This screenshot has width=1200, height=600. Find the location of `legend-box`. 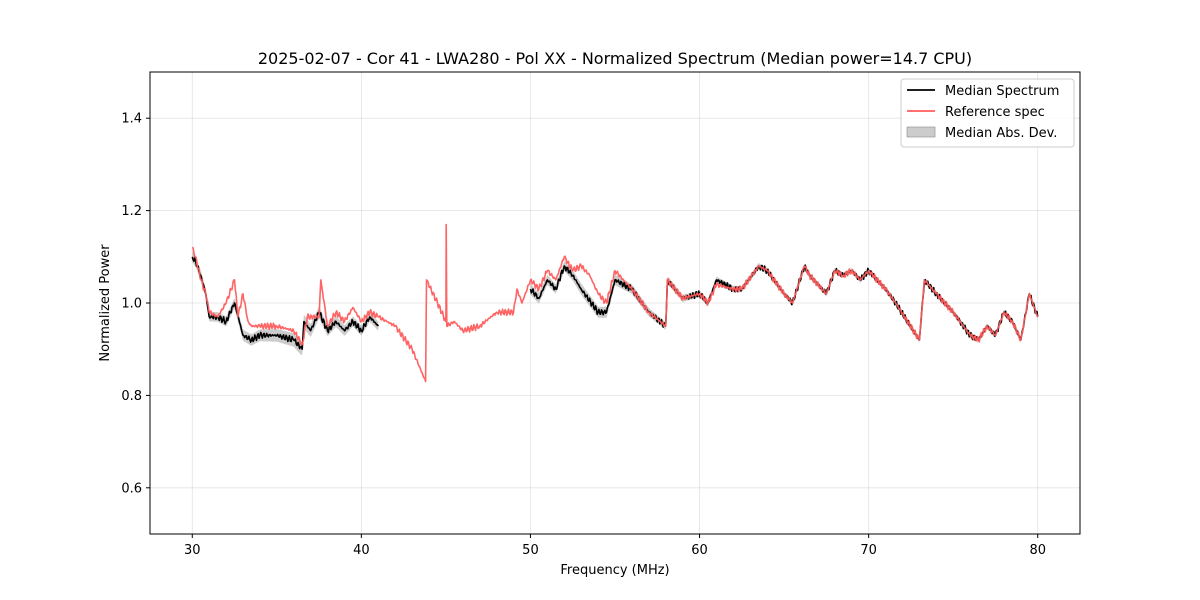

legend-box is located at coordinates (987, 113).